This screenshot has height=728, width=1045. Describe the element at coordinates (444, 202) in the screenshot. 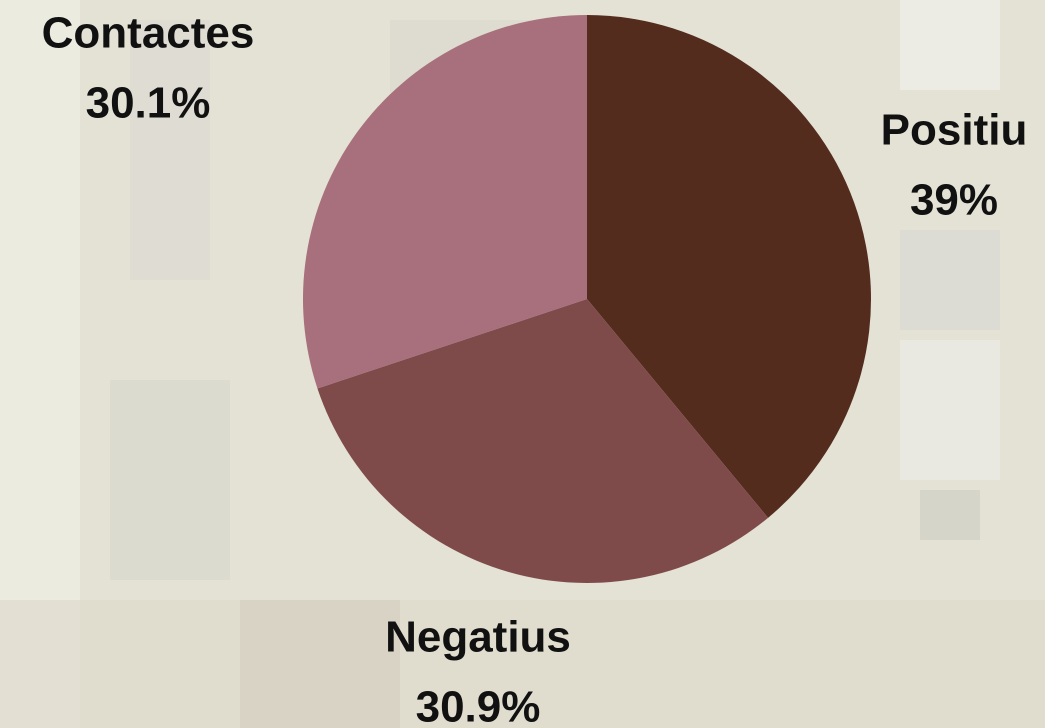

I see `pie-slice` at that location.